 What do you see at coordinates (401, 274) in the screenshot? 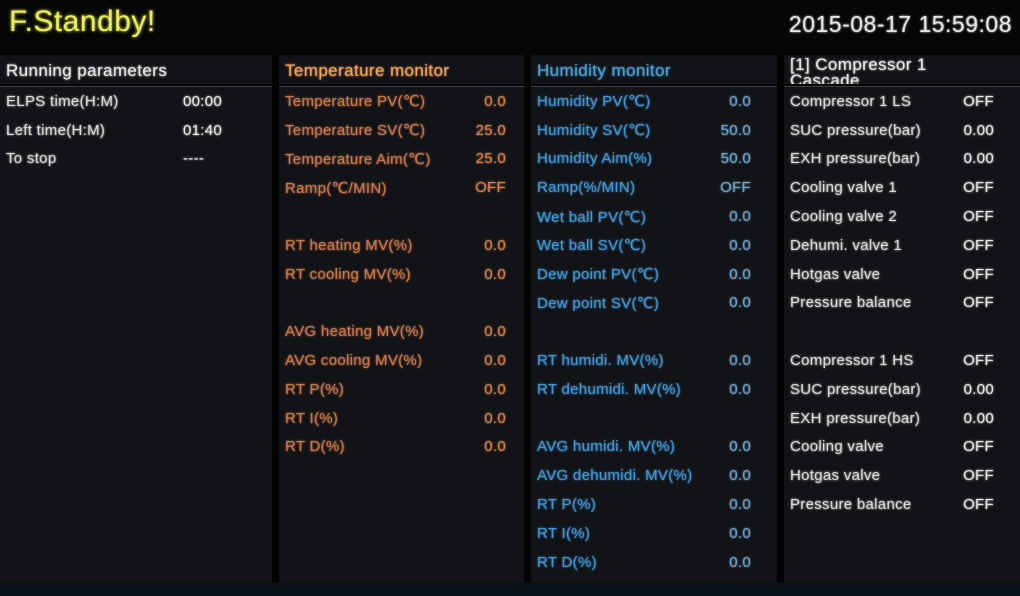
I see `parameter-row: RT cooling MV(%) 0.0` at bounding box center [401, 274].